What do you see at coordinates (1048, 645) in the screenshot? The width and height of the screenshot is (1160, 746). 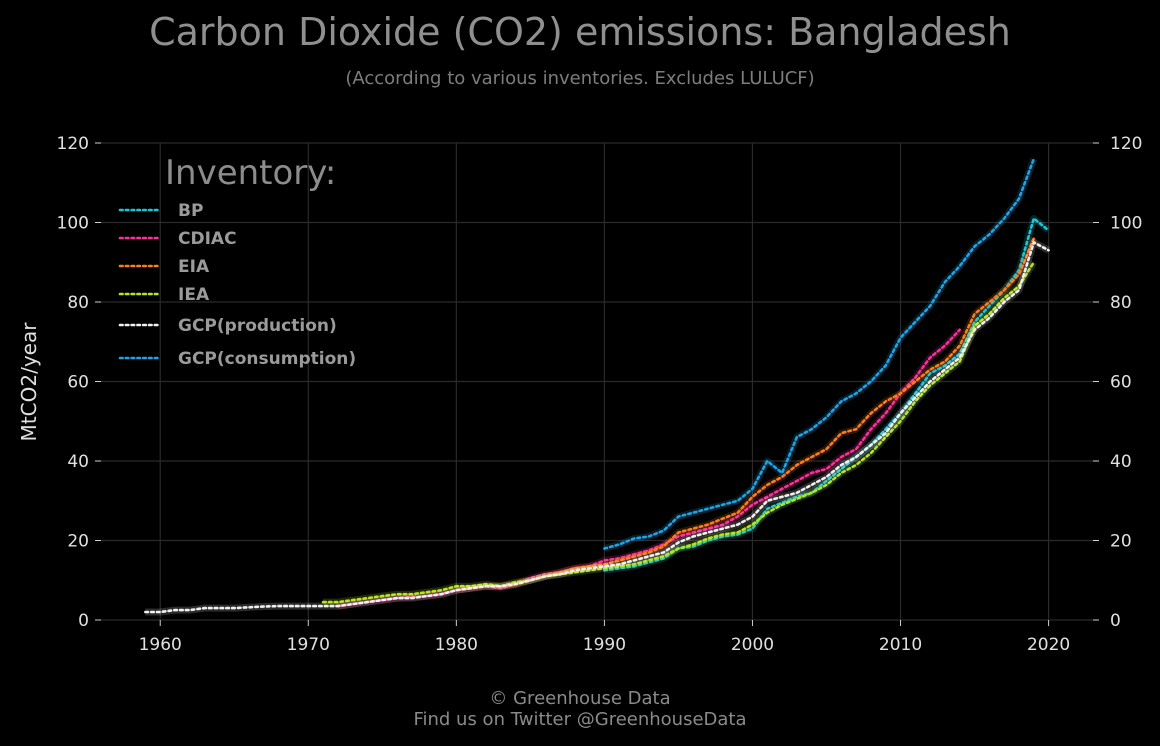 I see `x-tick-label: 2020` at bounding box center [1048, 645].